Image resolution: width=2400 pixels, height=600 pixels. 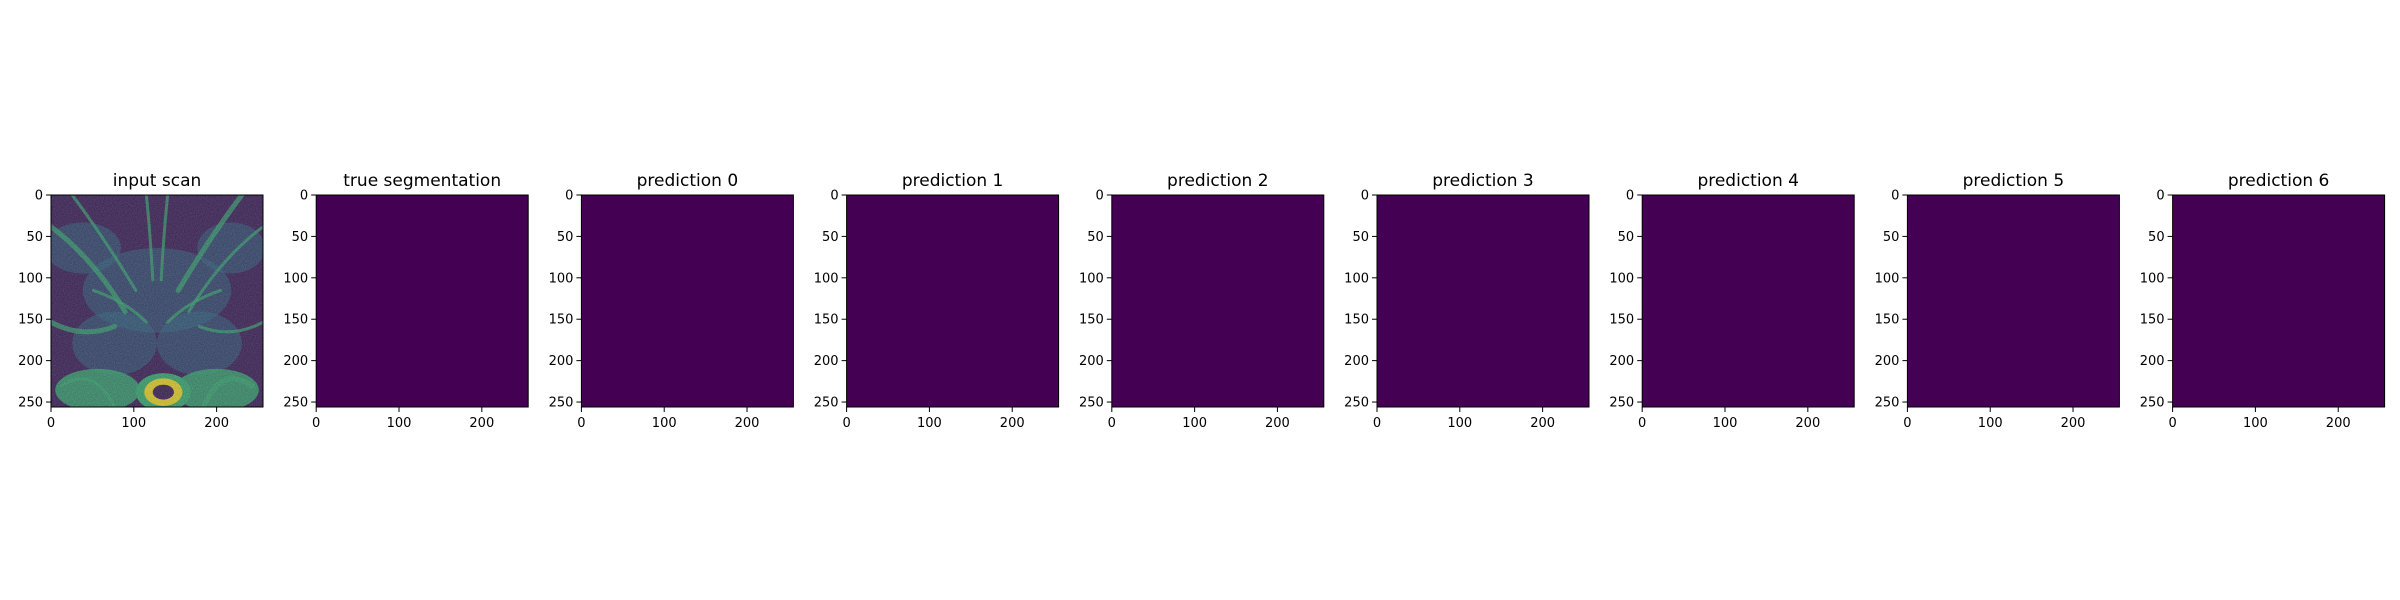 I want to click on panel-title: true segmentation, so click(x=422, y=181).